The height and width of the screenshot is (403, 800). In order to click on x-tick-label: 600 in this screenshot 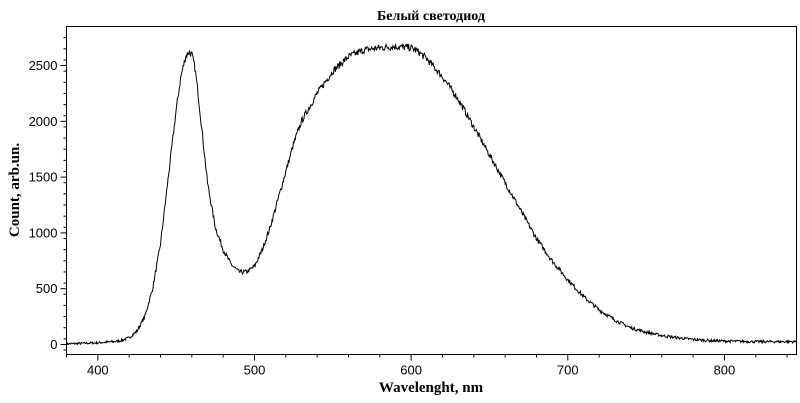, I will do `click(411, 370)`.